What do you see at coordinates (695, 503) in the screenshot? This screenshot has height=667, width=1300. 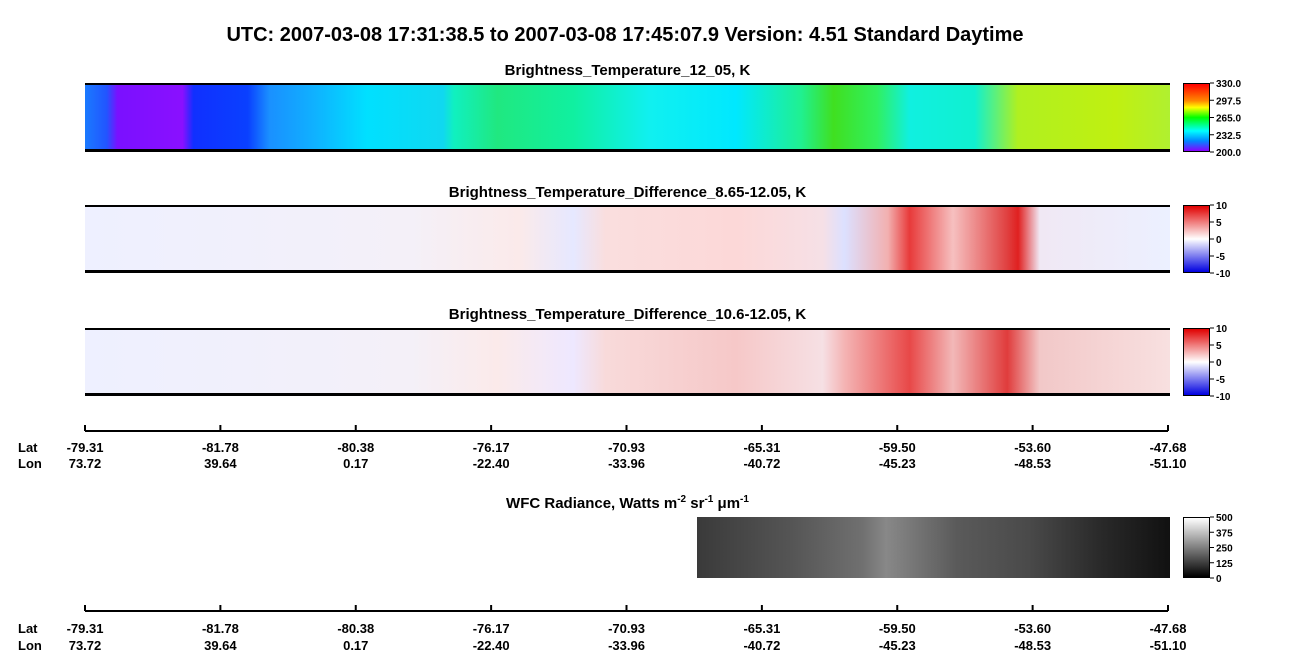 I see `title-text: sr` at bounding box center [695, 503].